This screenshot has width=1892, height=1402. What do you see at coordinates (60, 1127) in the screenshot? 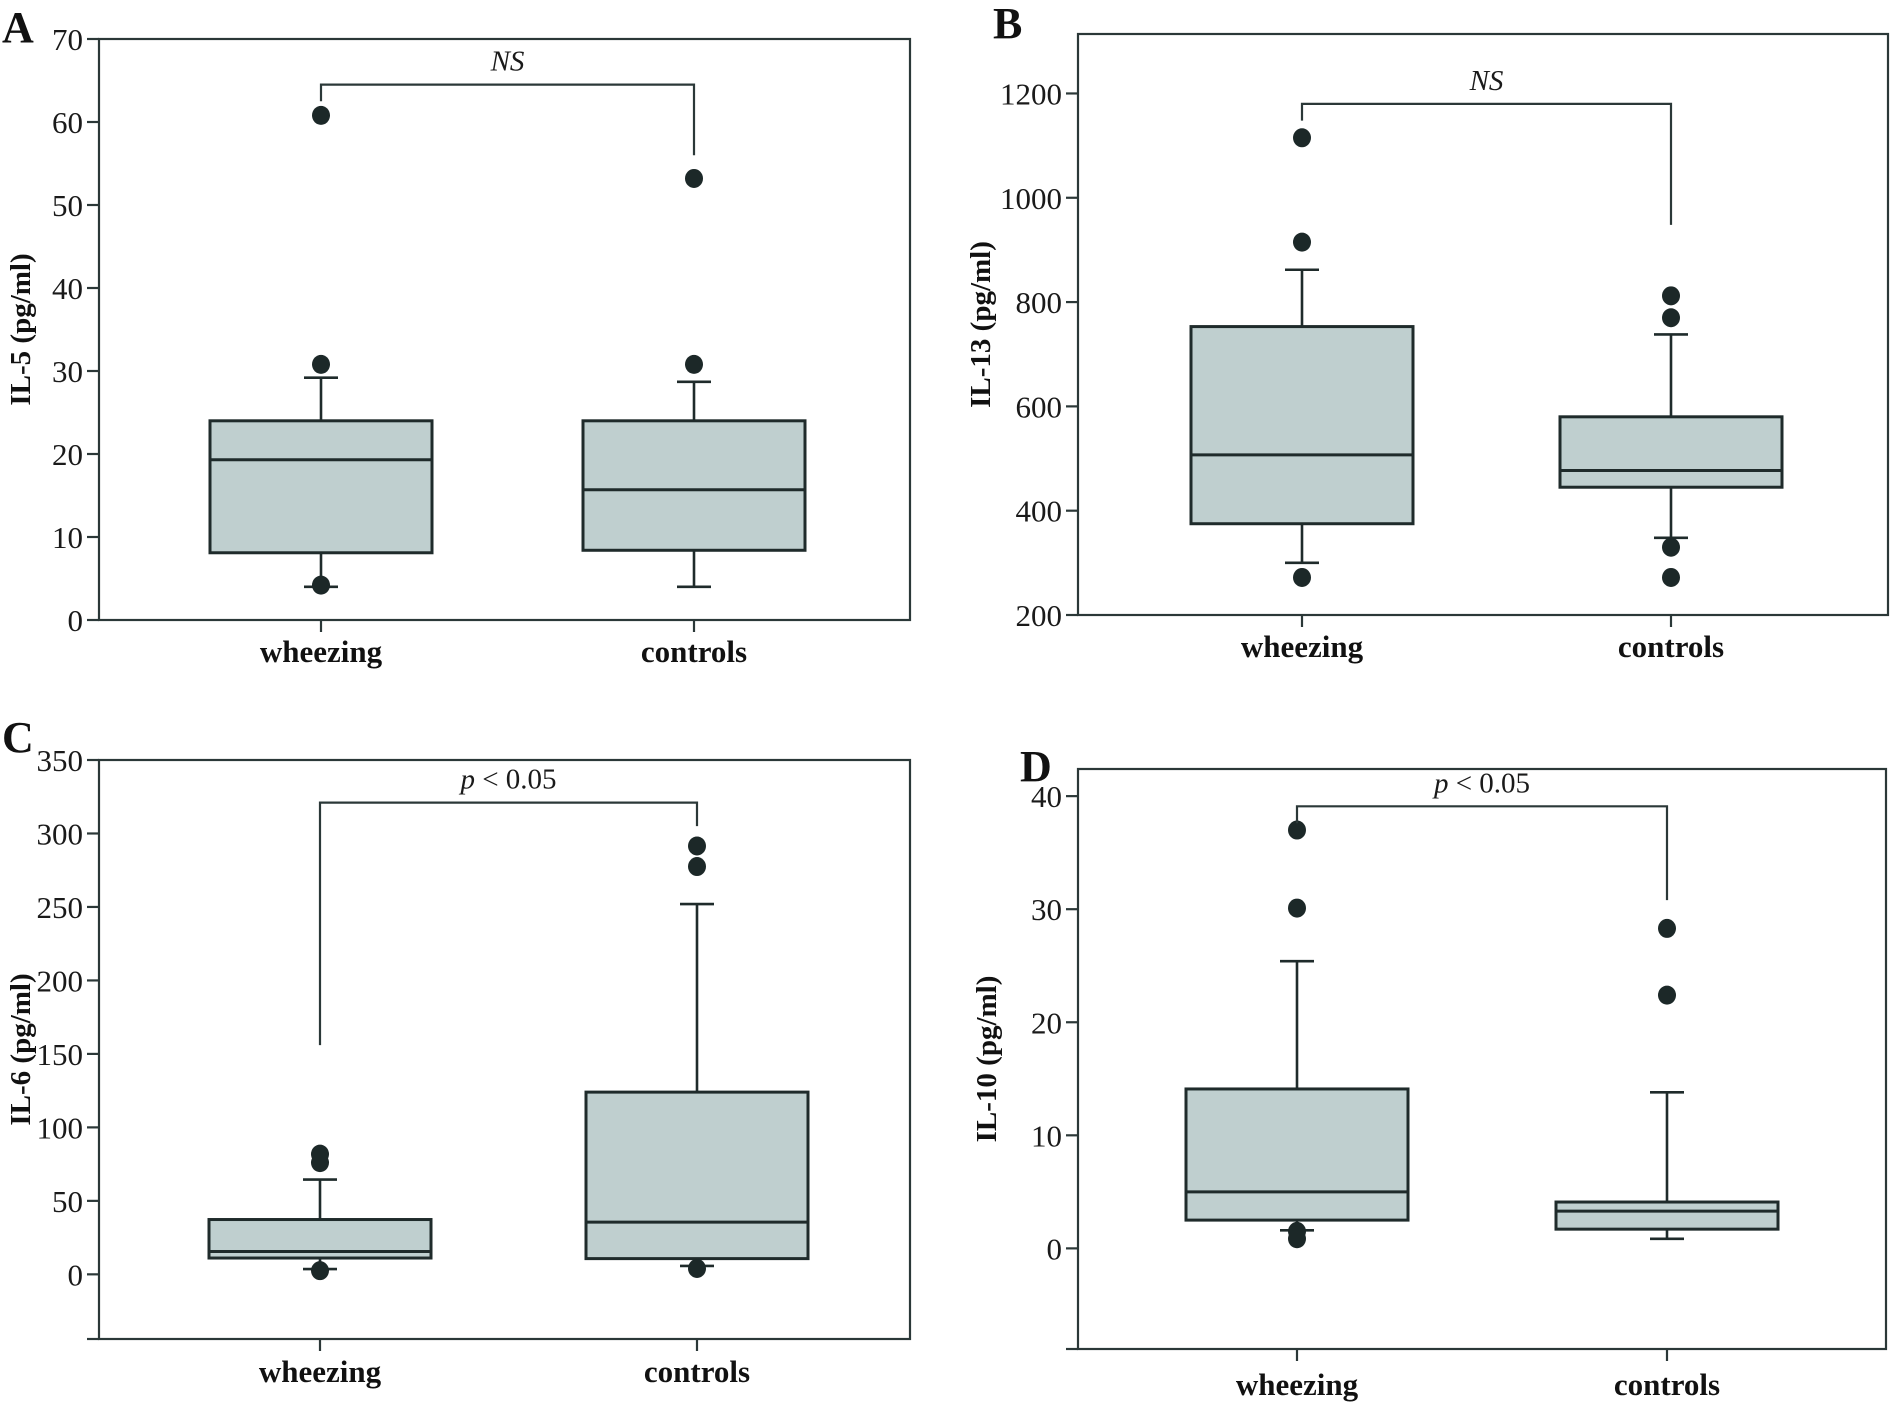
I see `y-tick-label: 100` at bounding box center [60, 1127].